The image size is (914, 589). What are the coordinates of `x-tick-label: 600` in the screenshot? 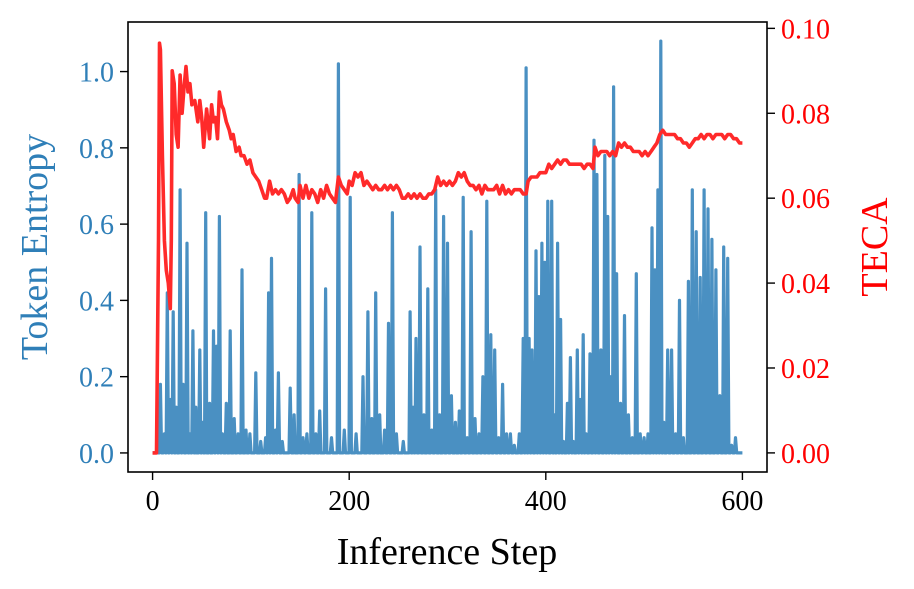 It's located at (742, 501).